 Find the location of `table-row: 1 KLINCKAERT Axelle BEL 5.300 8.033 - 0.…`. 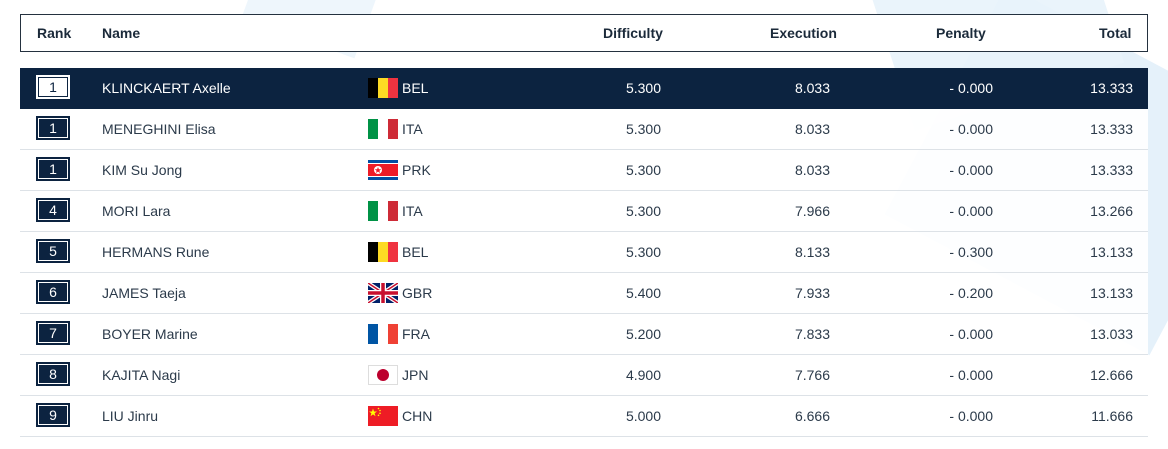

table-row: 1 KLINCKAERT Axelle BEL 5.300 8.033 - 0.… is located at coordinates (584, 88).